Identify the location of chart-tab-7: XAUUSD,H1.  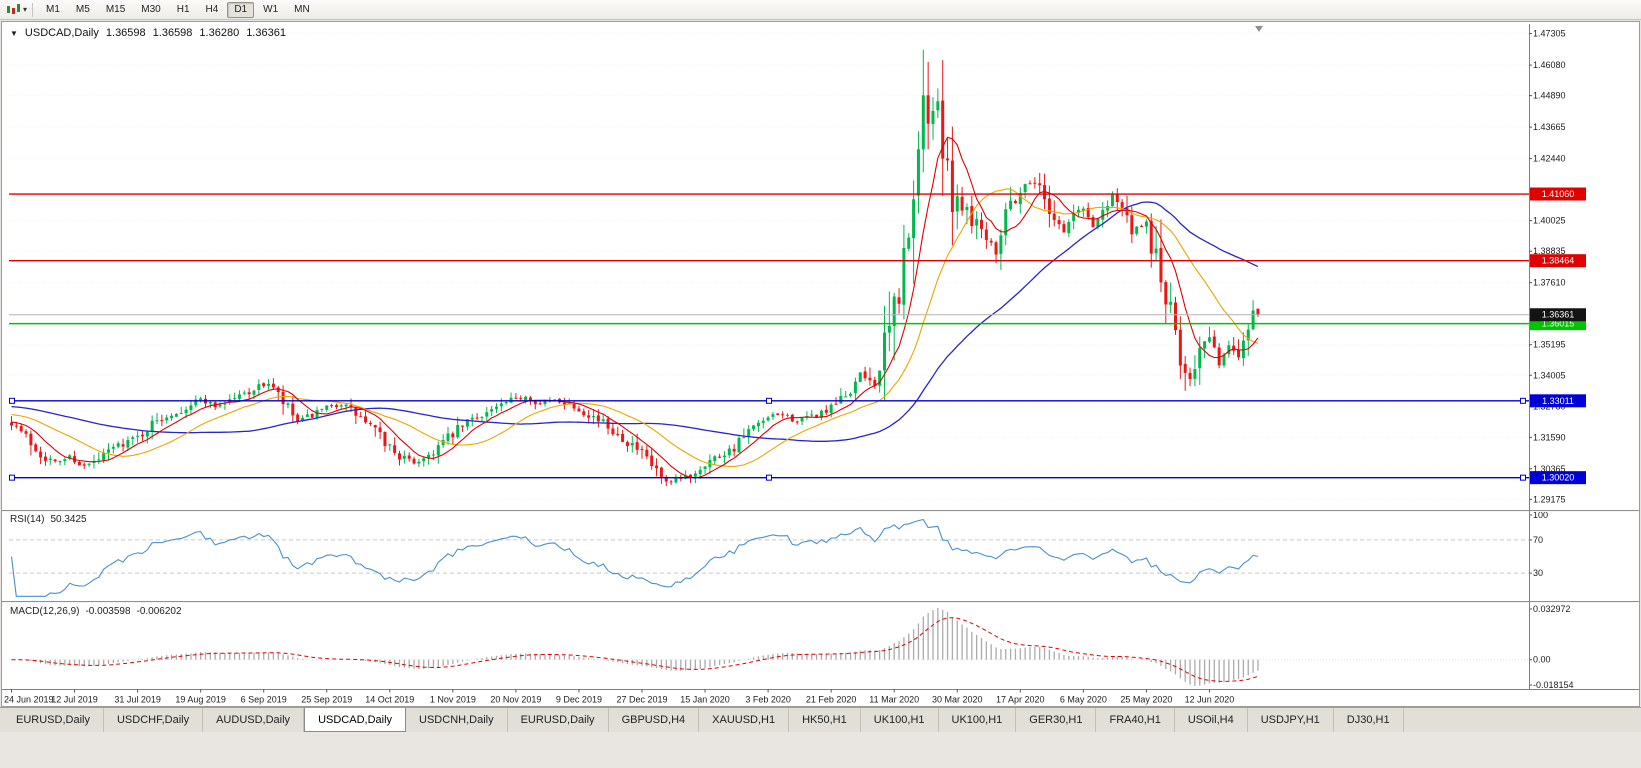
(744, 720).